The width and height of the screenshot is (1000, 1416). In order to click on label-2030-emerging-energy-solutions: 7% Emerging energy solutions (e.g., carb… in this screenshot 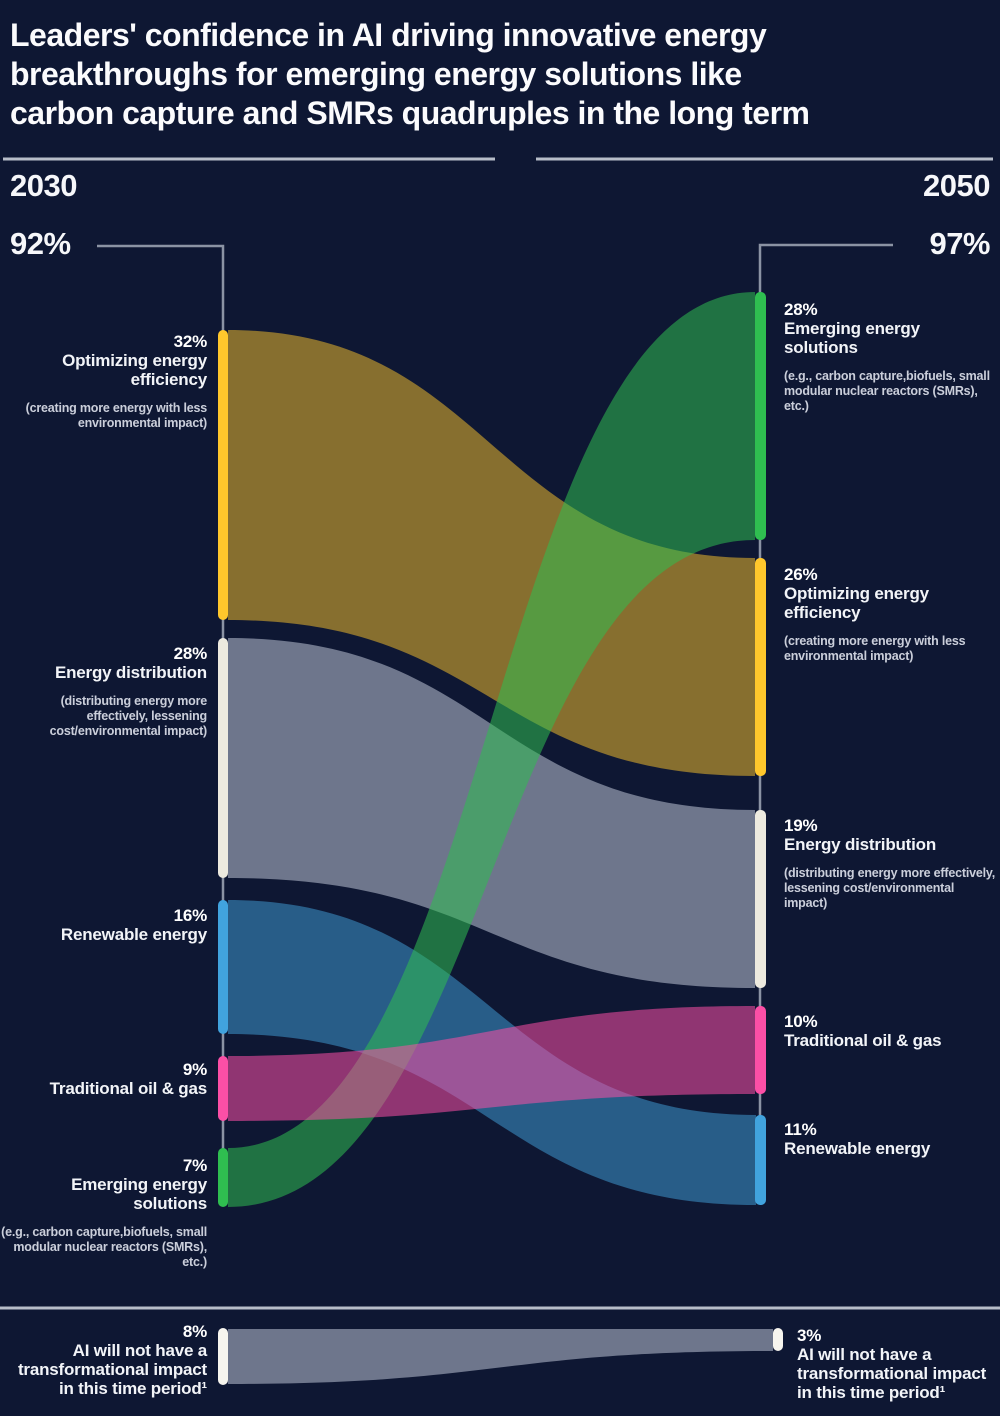, I will do `click(103, 1213)`.